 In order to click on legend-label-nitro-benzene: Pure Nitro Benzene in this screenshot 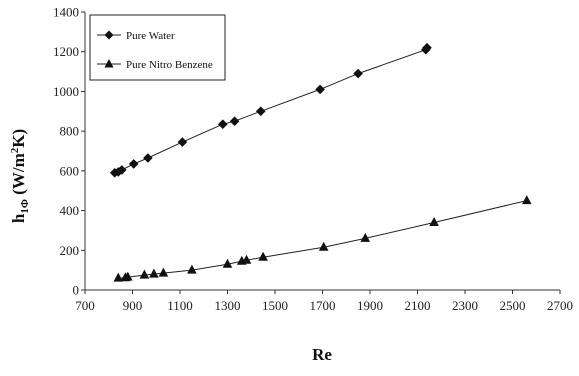, I will do `click(169, 65)`.